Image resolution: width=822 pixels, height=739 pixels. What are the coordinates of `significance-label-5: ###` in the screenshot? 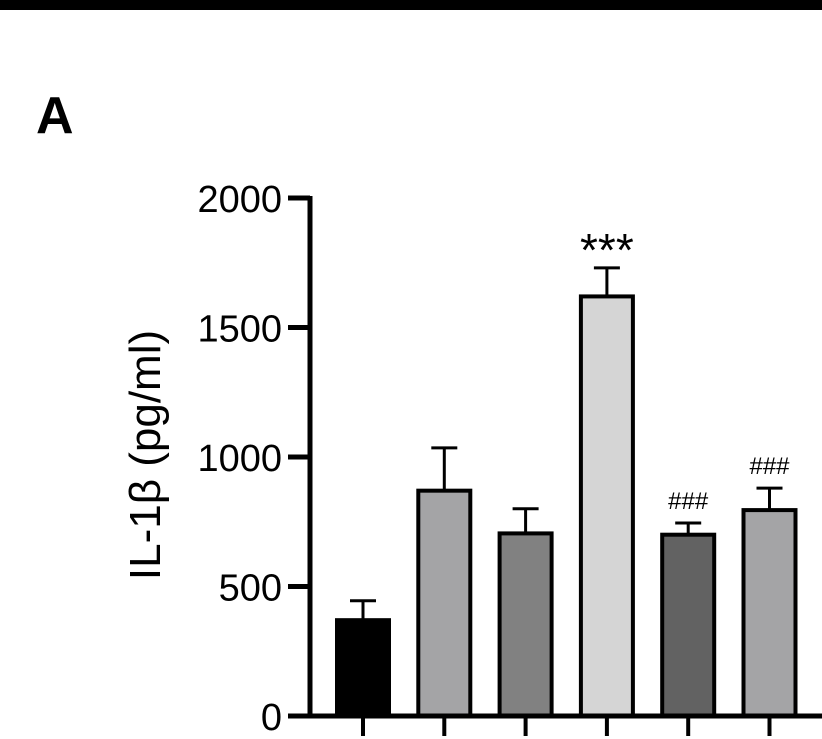 It's located at (769, 466).